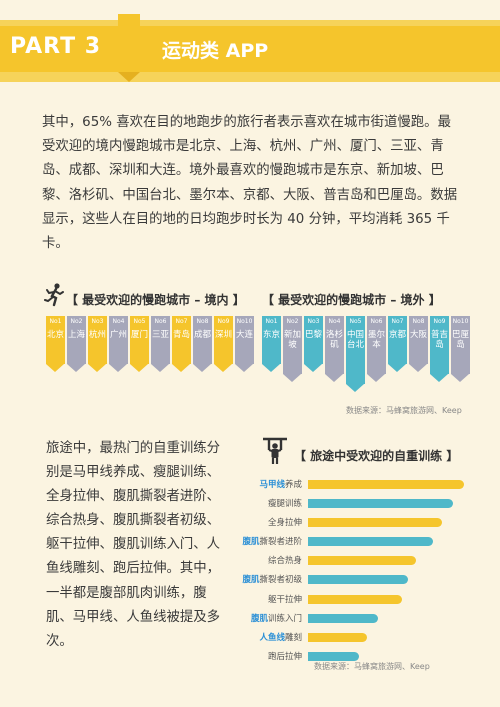  Describe the element at coordinates (54, 295) in the screenshot. I see `runner-icon` at that location.